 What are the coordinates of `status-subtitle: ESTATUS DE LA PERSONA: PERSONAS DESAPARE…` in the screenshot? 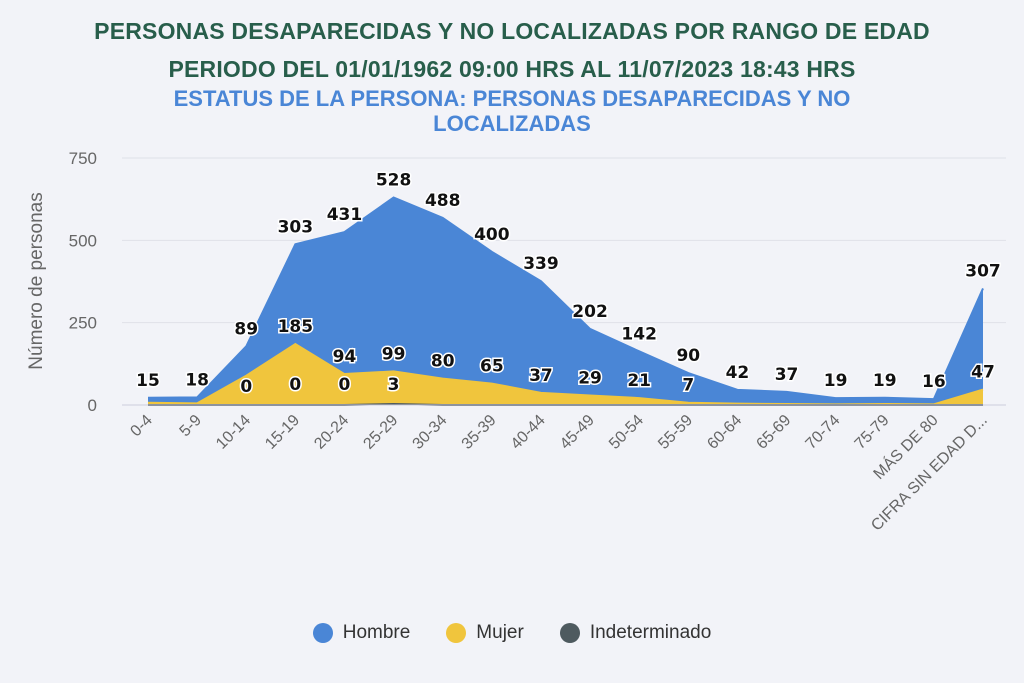 It's located at (512, 111).